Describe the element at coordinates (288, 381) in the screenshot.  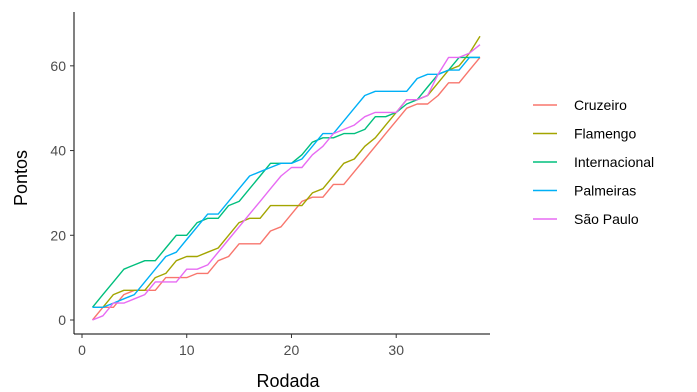
I see `x-axis-title: Rodada` at that location.